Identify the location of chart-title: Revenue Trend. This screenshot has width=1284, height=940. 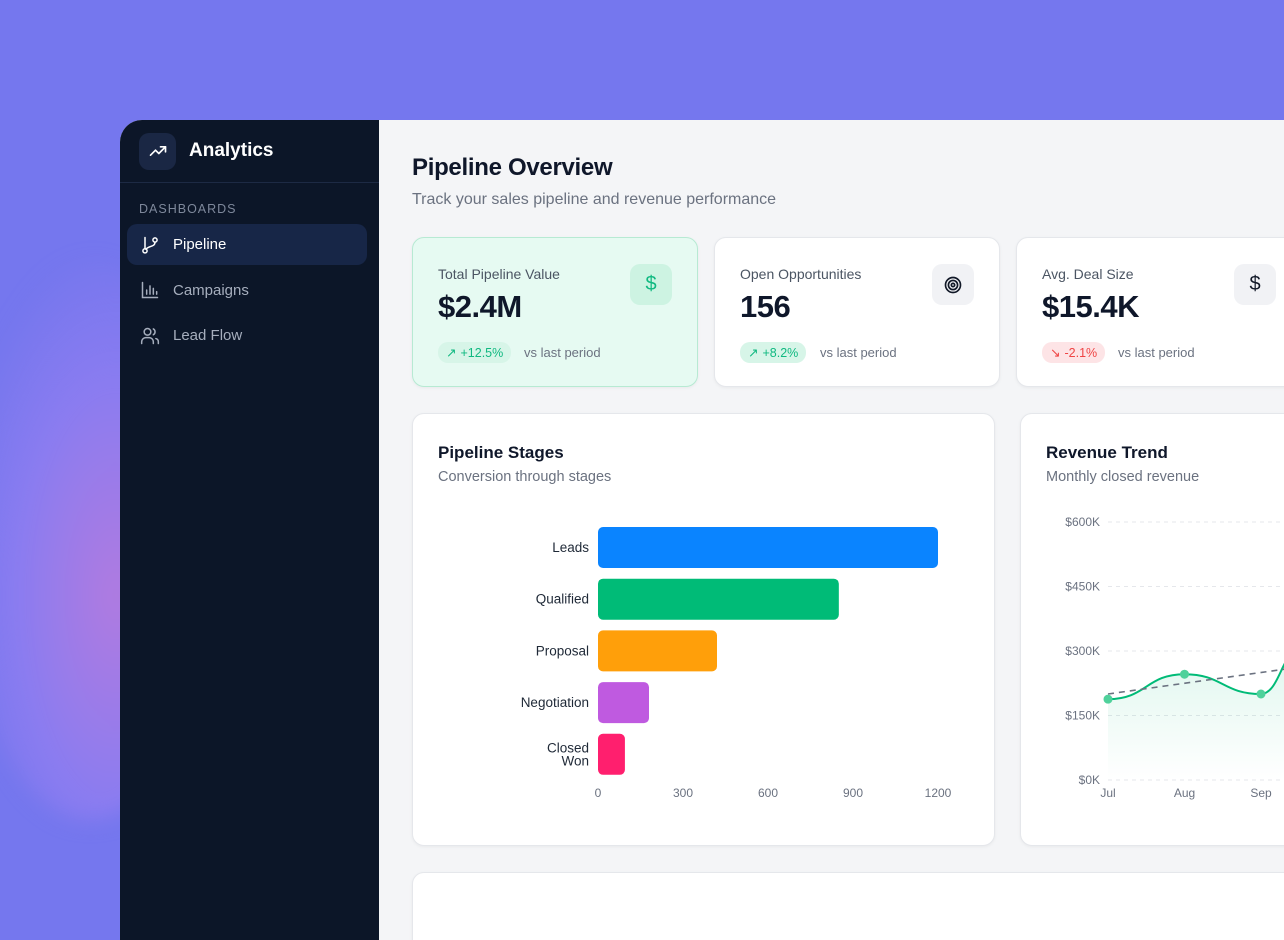
(1107, 452).